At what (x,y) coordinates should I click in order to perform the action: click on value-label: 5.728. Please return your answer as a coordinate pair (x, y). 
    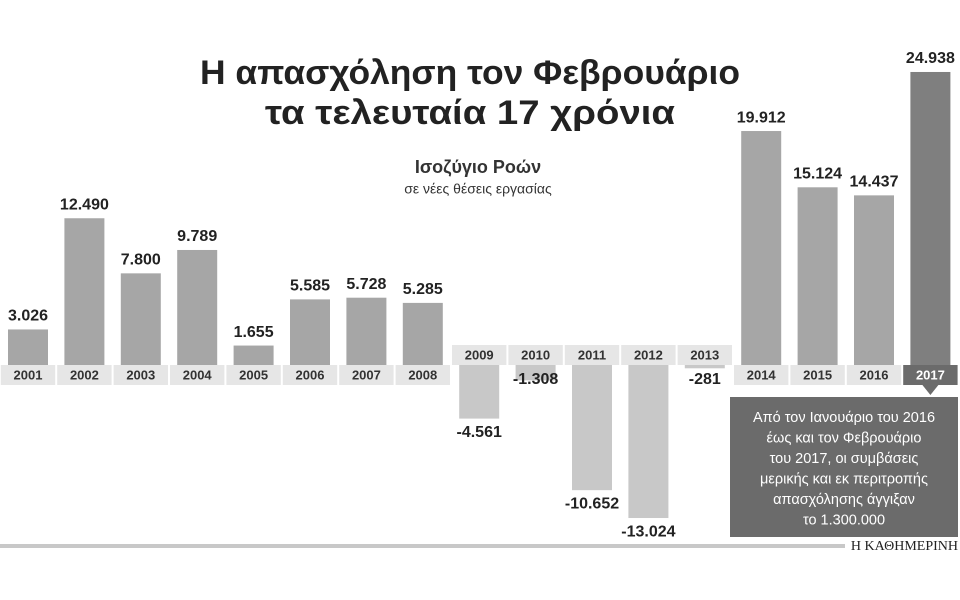
    Looking at the image, I should click on (366, 284).